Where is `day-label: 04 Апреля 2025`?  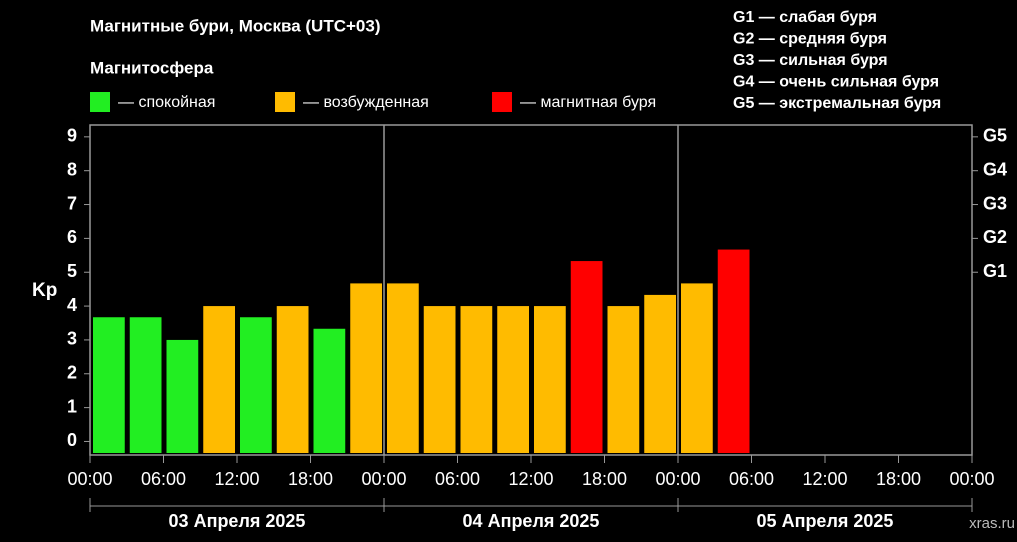
day-label: 04 Апреля 2025 is located at coordinates (531, 521).